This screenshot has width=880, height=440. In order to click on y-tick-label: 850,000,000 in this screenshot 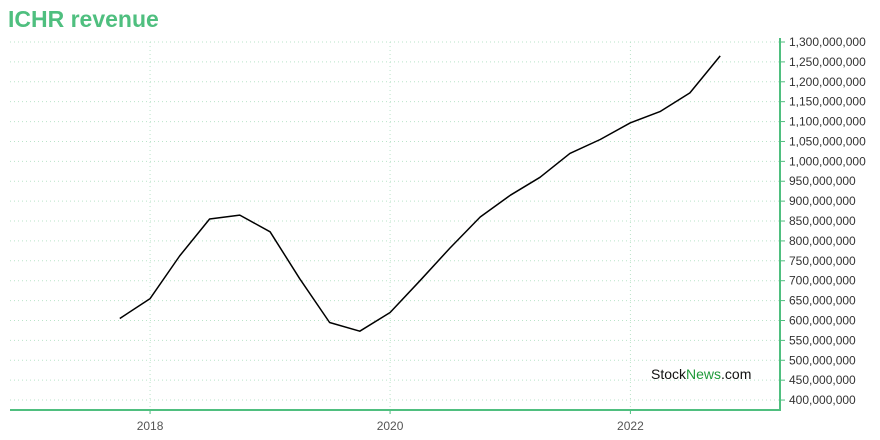, I will do `click(822, 221)`.